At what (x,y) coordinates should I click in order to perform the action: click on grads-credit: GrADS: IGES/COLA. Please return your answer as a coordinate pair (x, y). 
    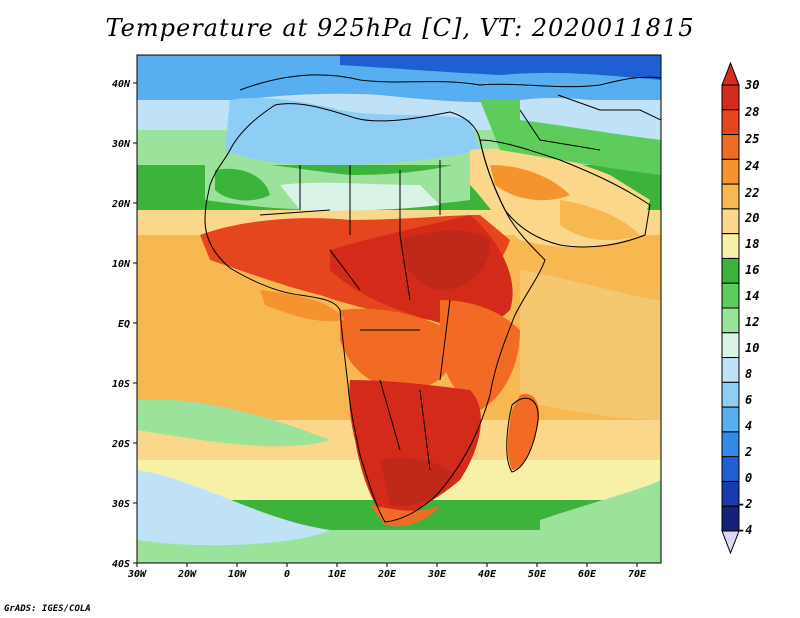
    Looking at the image, I should click on (47, 609).